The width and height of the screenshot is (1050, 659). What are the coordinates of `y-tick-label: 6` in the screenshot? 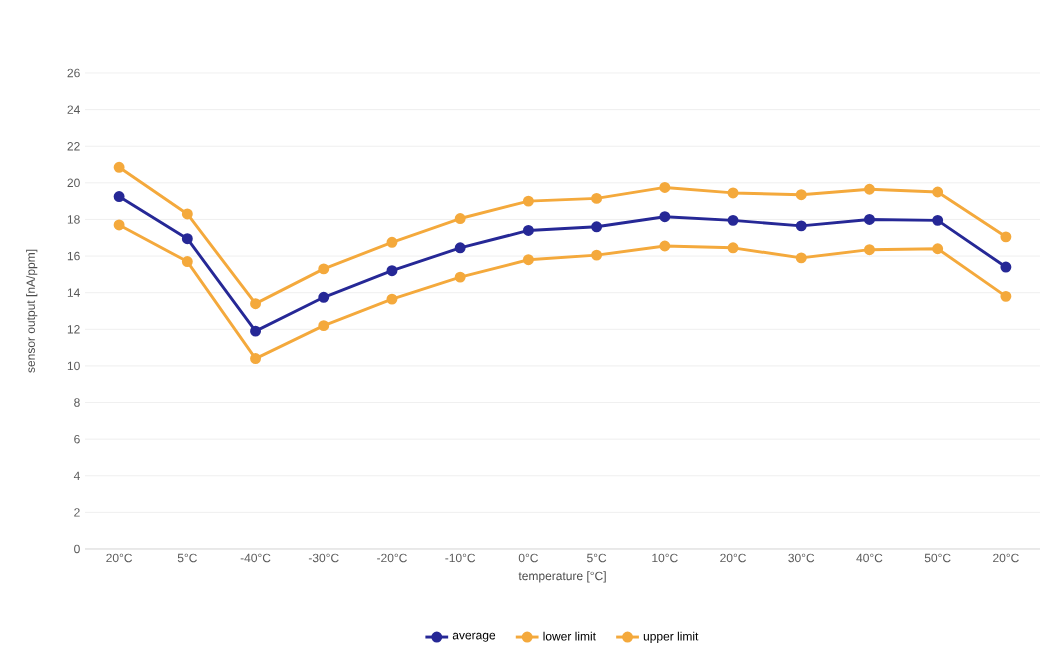 It's located at (77, 439).